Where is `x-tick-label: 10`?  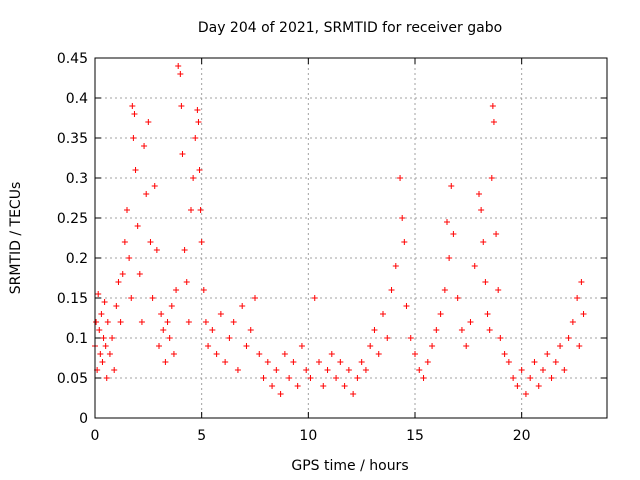
x-tick-label: 10 is located at coordinates (308, 436).